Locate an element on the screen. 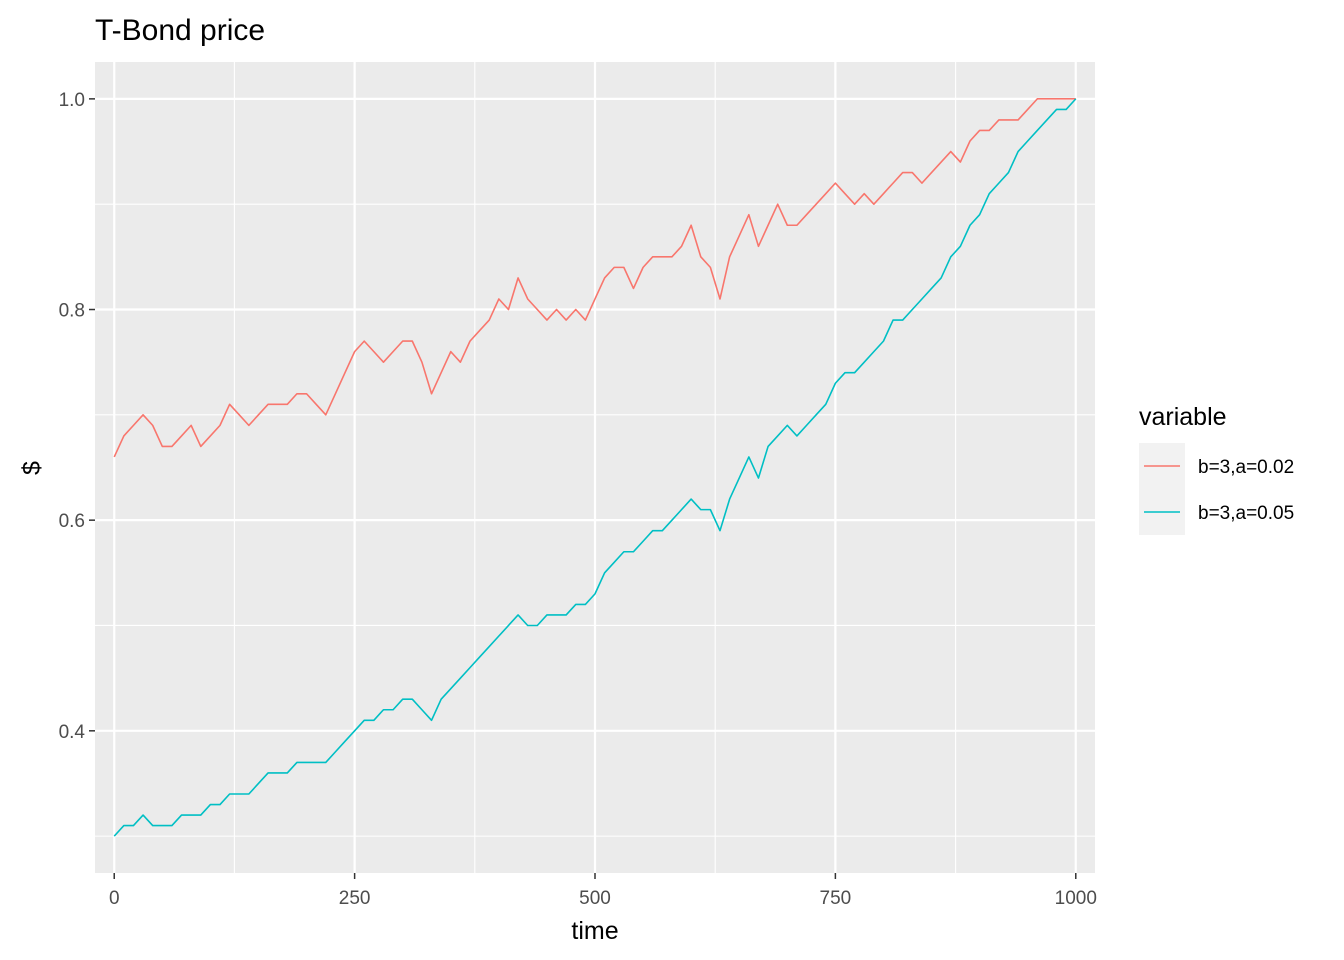 The height and width of the screenshot is (960, 1344). y-tick-label: 1.0 is located at coordinates (72, 100).